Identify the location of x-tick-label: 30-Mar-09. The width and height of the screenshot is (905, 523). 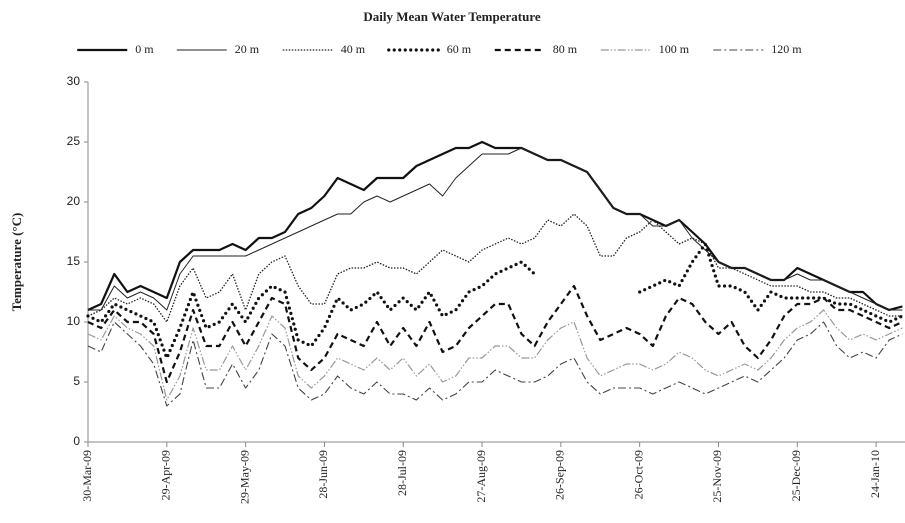
(87, 476).